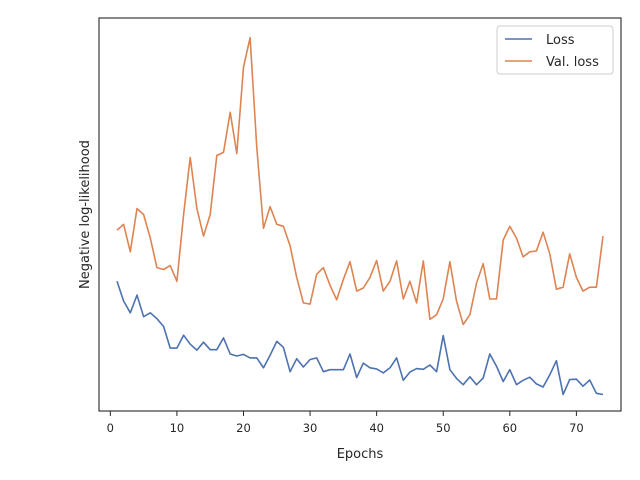 Image resolution: width=640 pixels, height=480 pixels. I want to click on legend-label-val-loss: Val. loss, so click(572, 62).